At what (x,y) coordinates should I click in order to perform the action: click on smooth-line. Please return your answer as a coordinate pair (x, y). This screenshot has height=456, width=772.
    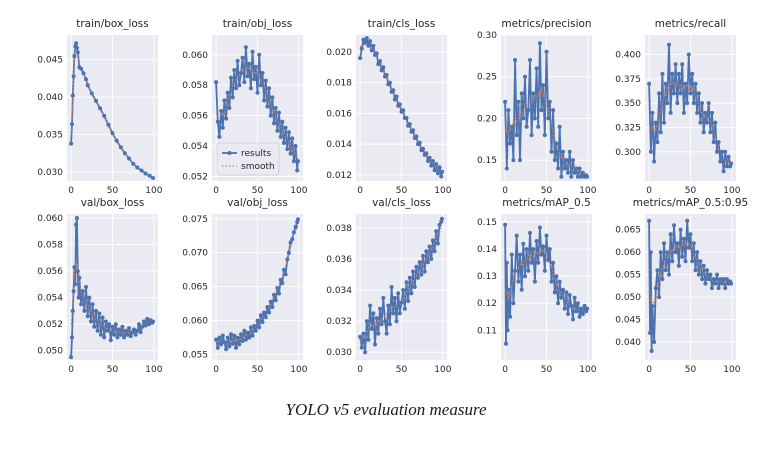
    Looking at the image, I should click on (546, 132).